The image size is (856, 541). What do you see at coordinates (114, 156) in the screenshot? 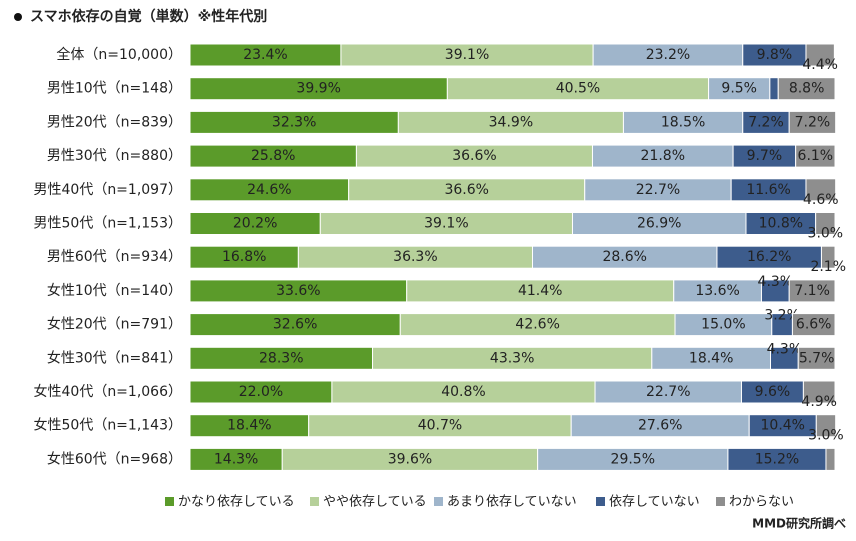
I see `y-tick-label: 男性30代（n=880）` at bounding box center [114, 156].